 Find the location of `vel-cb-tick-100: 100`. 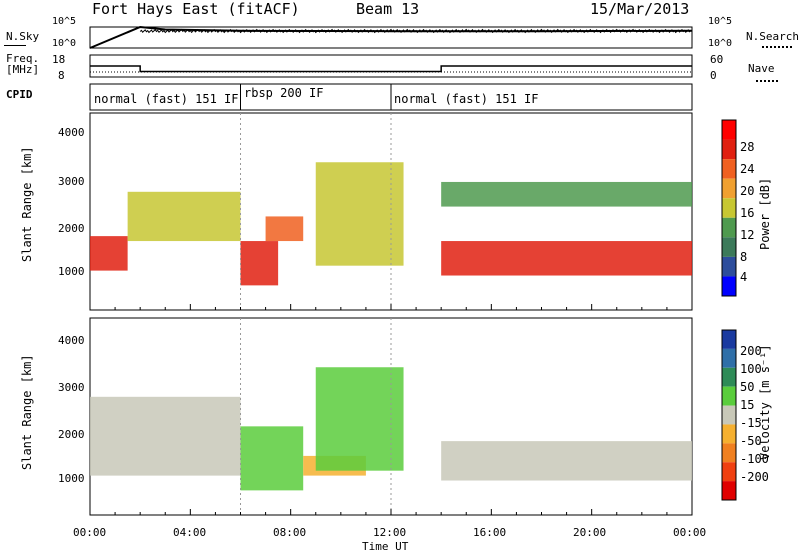

vel-cb-tick-100: 100 is located at coordinates (751, 369).